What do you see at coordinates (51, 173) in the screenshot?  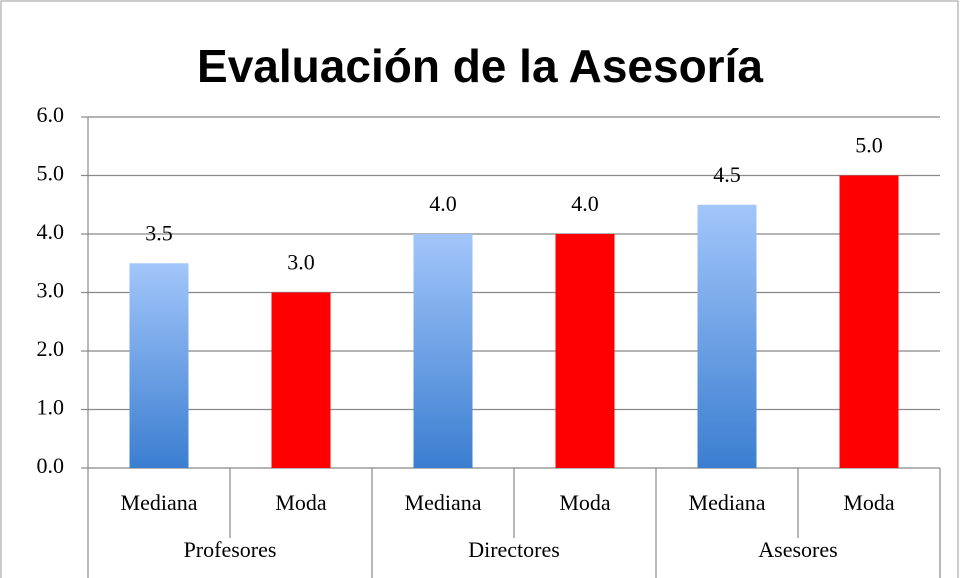 I see `y-tick-label: 5.0` at bounding box center [51, 173].